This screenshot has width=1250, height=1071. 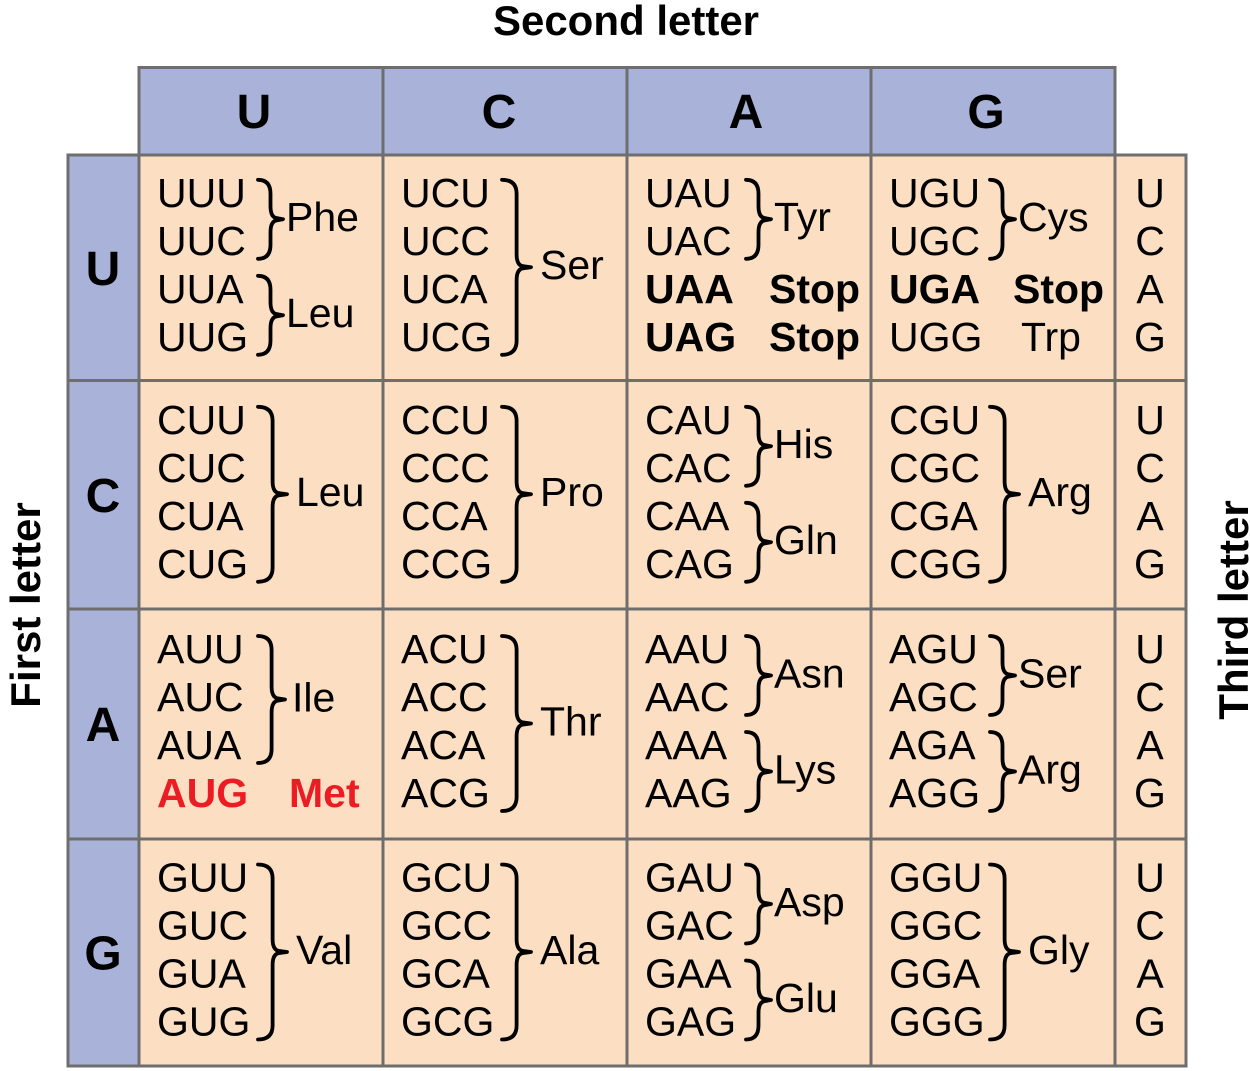 What do you see at coordinates (445, 241) in the screenshot?
I see `svg-text: UCC` at bounding box center [445, 241].